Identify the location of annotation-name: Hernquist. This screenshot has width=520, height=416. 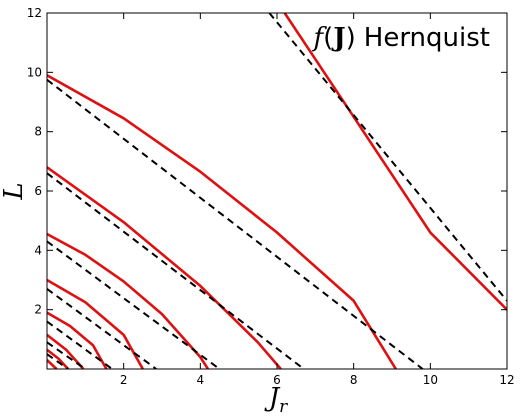
(427, 38).